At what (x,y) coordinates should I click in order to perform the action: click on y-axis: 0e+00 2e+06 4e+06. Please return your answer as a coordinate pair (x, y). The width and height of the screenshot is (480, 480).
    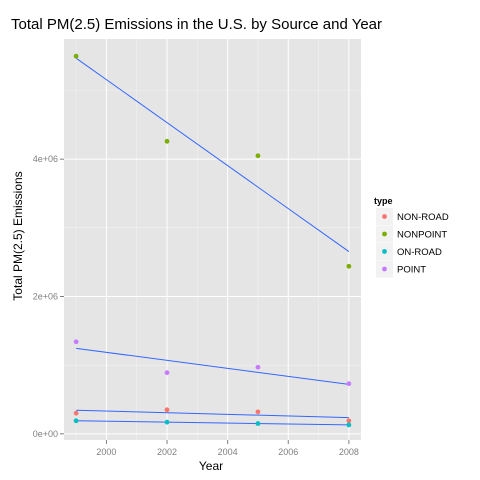
    Looking at the image, I should click on (48, 296).